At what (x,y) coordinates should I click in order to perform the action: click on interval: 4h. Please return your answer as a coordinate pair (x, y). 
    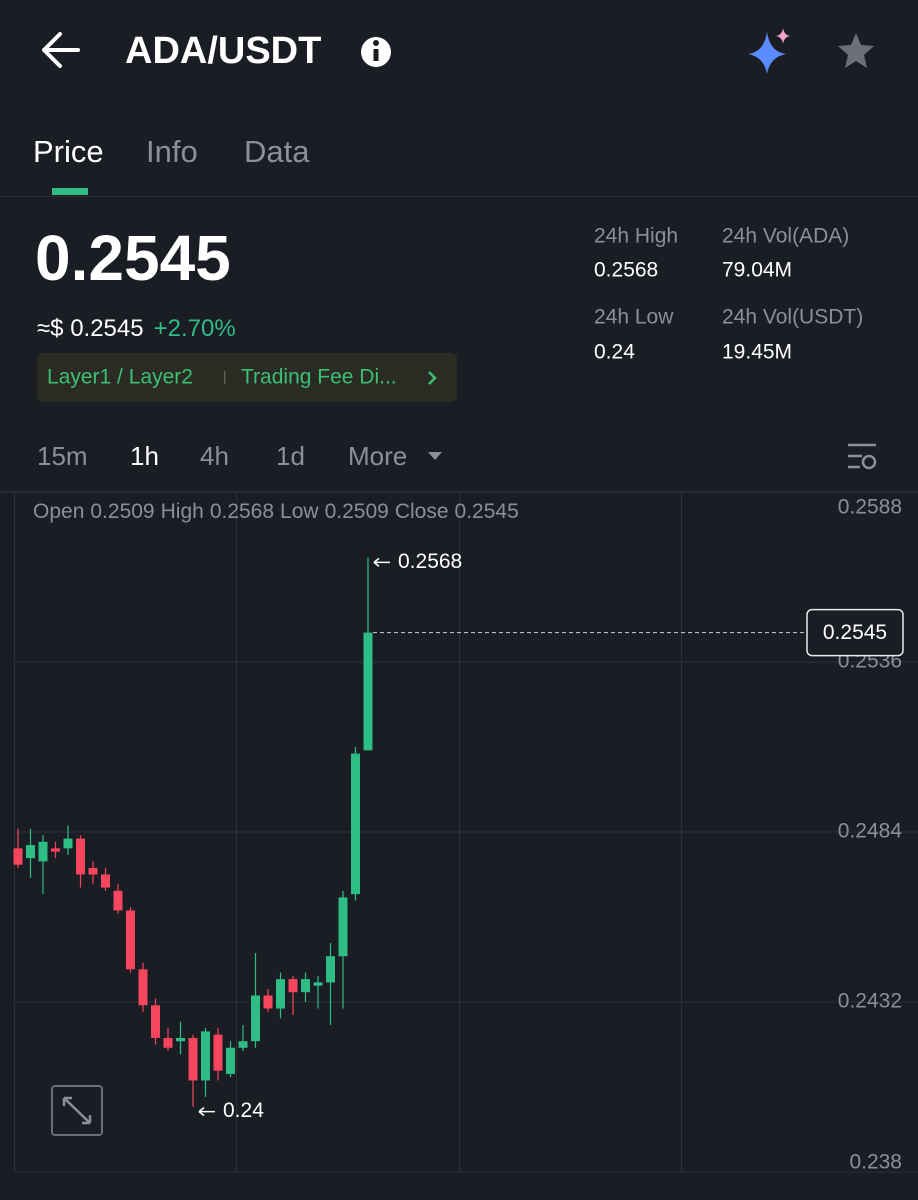
    Looking at the image, I should click on (214, 456).